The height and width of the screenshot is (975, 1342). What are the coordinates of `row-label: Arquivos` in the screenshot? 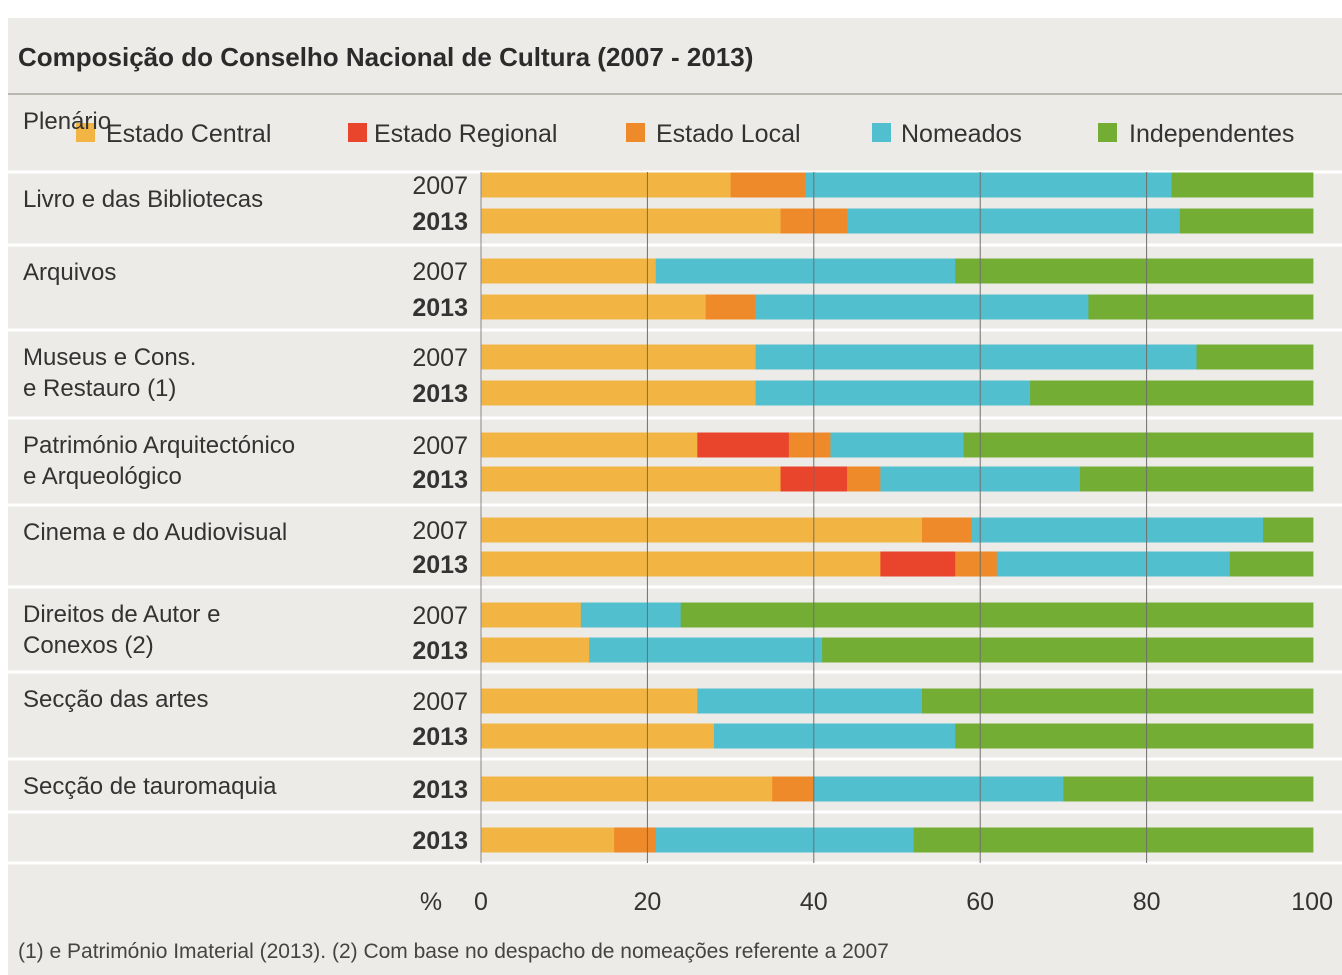 It's located at (69, 272).